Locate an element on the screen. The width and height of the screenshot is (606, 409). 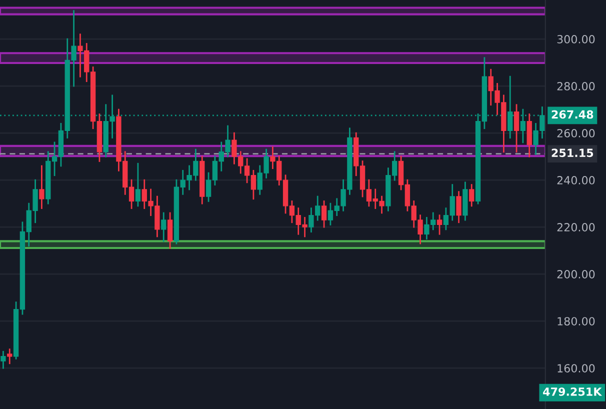
annotation: 479.251K is located at coordinates (572, 391).